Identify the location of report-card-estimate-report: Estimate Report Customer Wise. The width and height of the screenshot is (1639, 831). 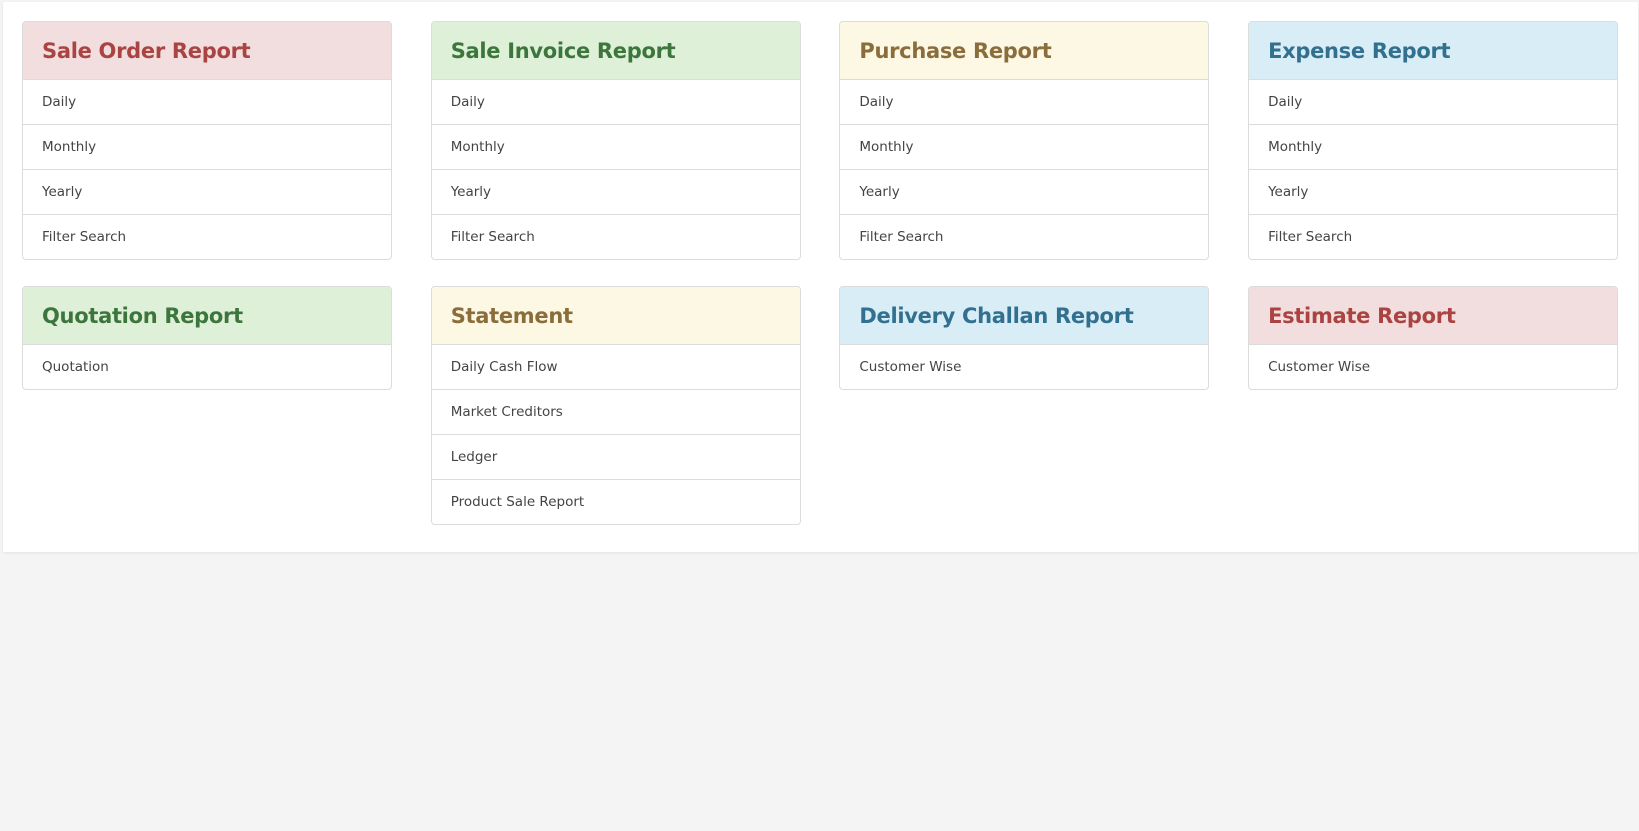
(1433, 338).